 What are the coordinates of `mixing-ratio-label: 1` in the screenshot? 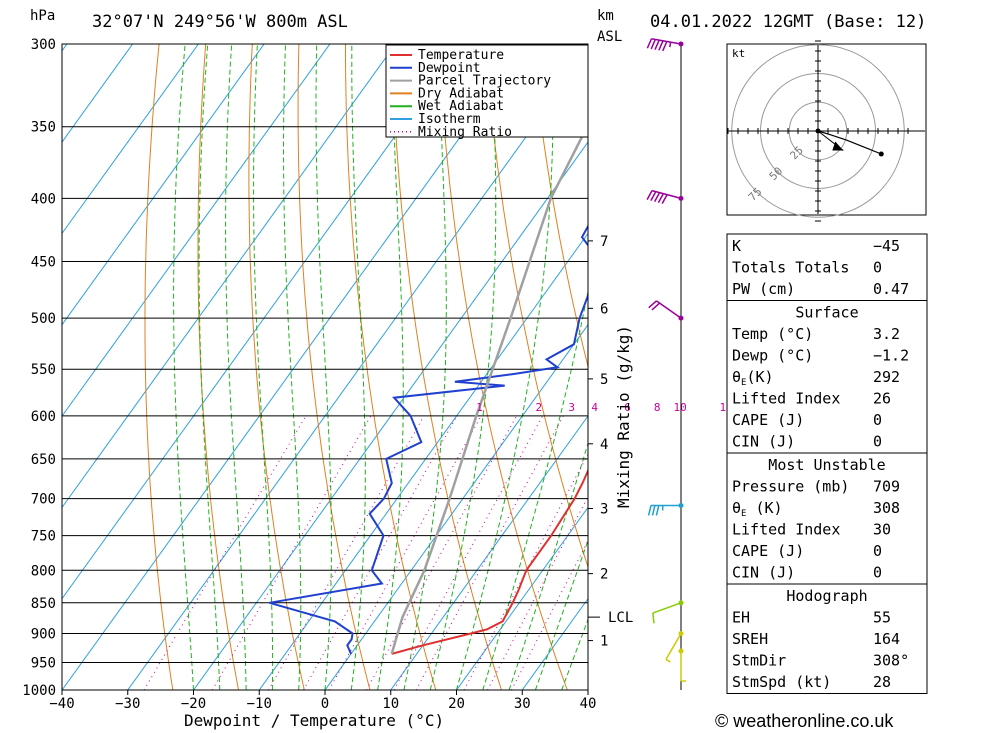 It's located at (479, 407).